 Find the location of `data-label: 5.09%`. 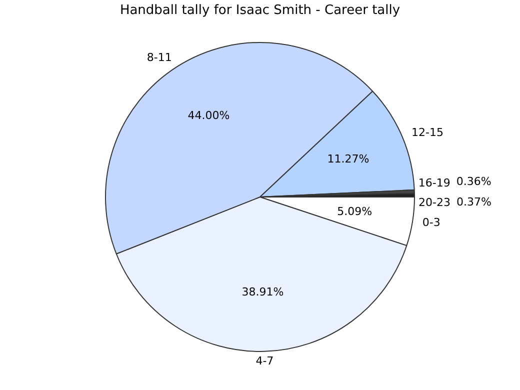

data-label: 5.09% is located at coordinates (354, 211).